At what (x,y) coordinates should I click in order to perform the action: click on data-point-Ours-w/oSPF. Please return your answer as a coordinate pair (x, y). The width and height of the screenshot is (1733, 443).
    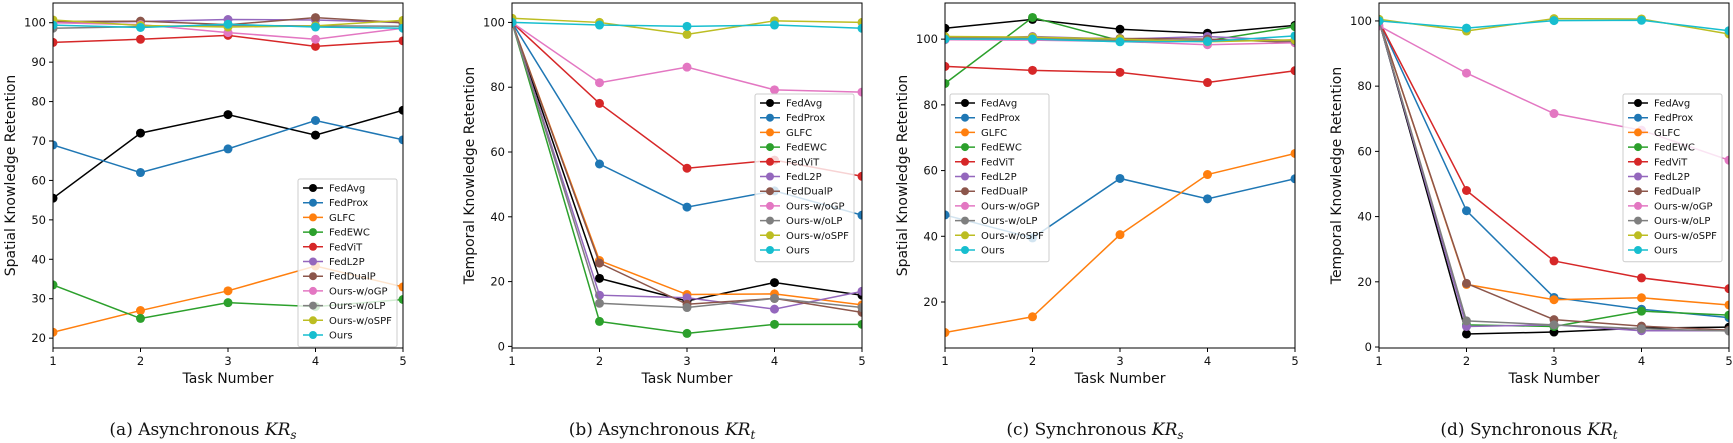
    Looking at the image, I should click on (687, 34).